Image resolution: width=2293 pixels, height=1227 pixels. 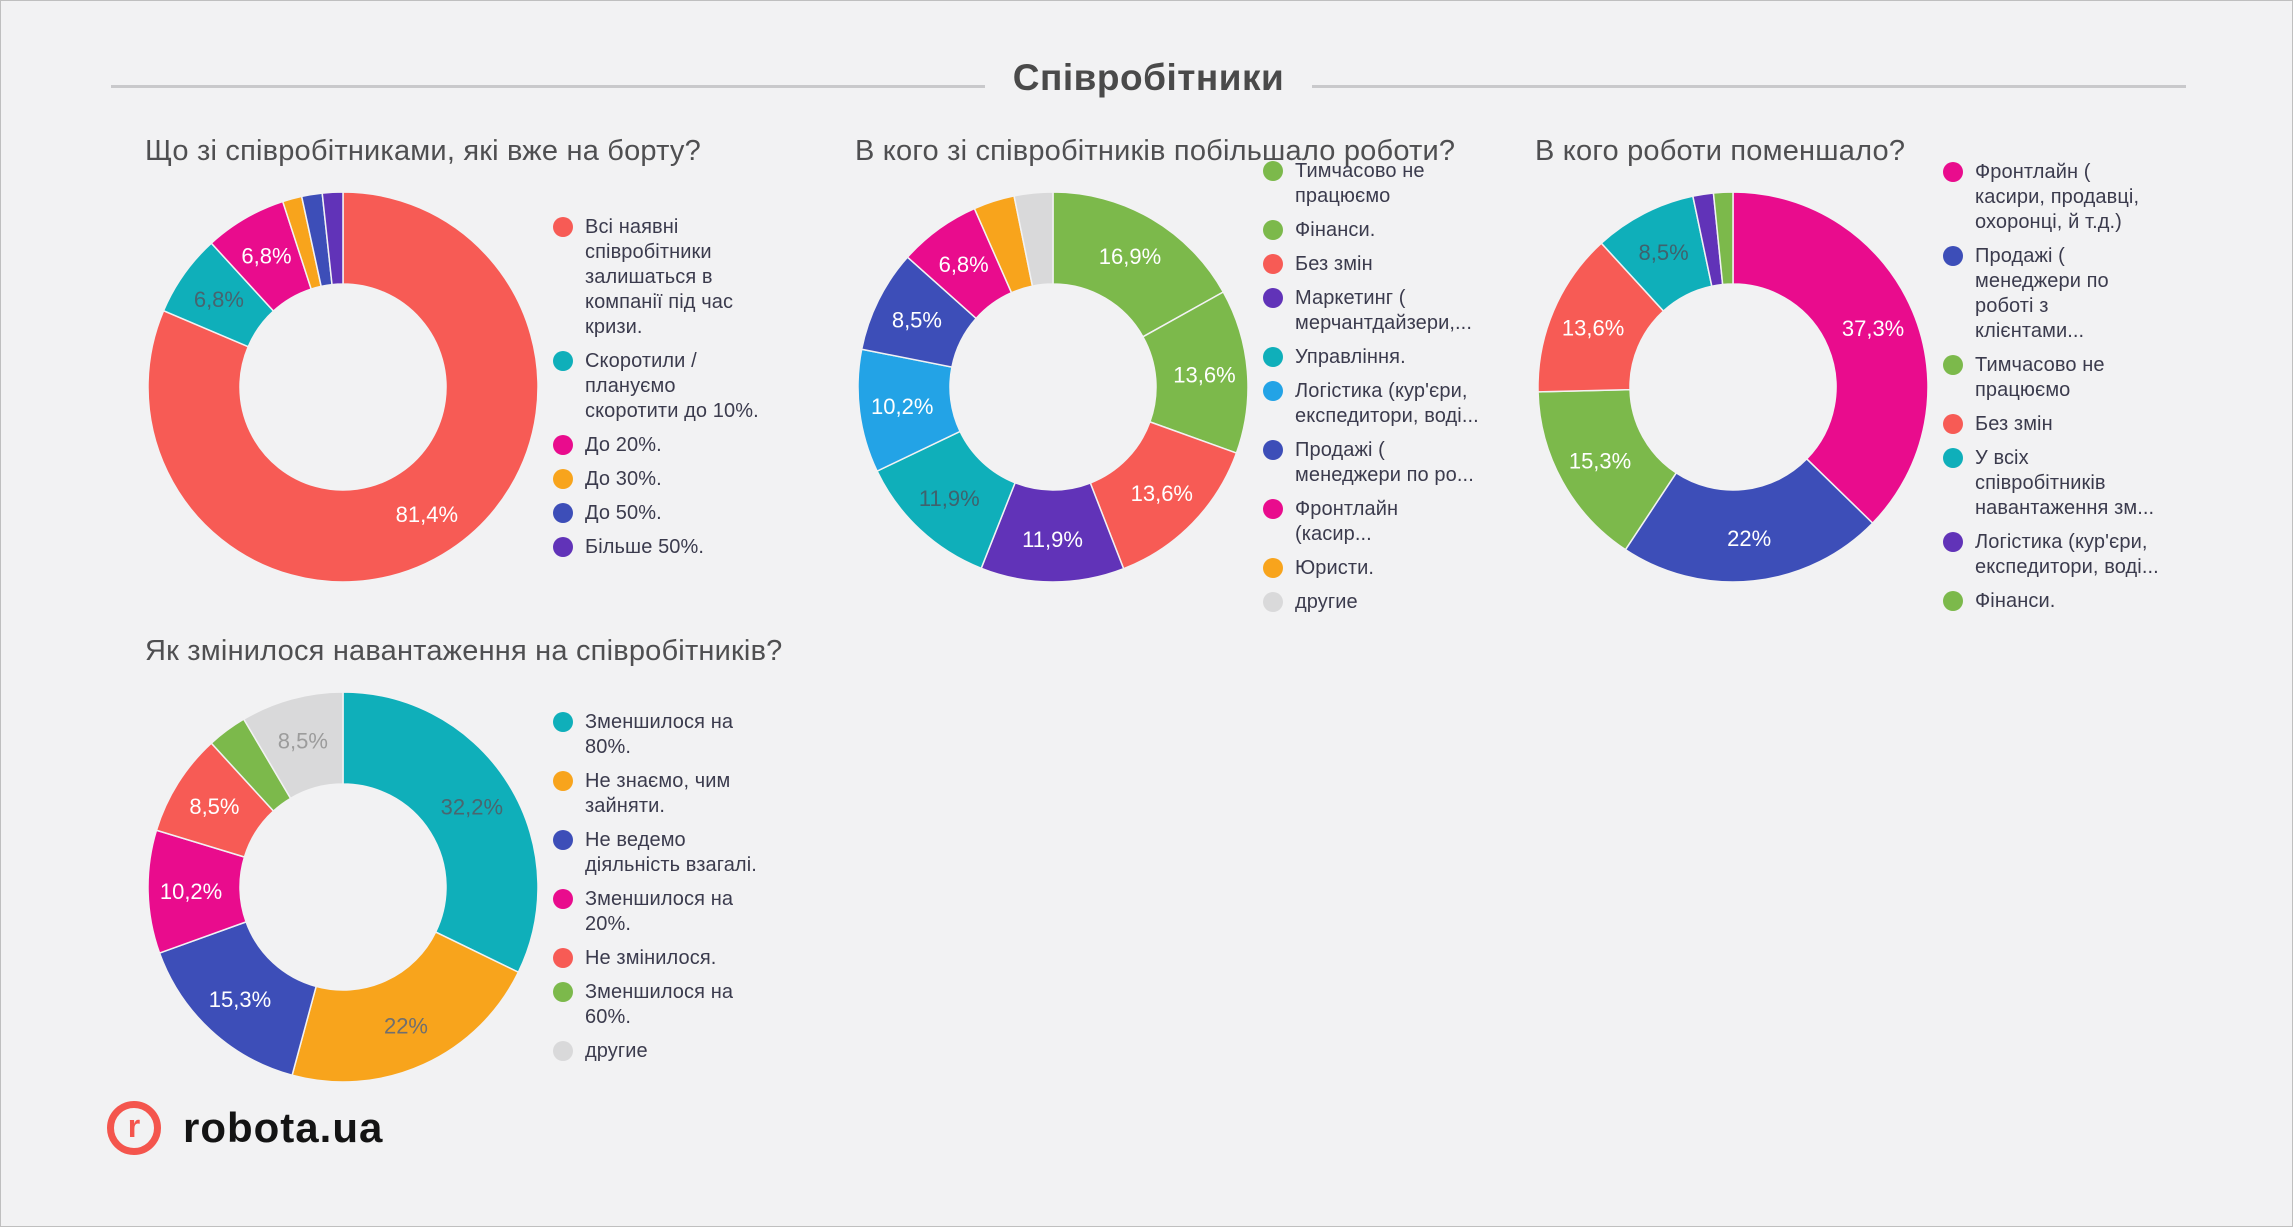 I want to click on legend-item: Управління., so click(x=1375, y=357).